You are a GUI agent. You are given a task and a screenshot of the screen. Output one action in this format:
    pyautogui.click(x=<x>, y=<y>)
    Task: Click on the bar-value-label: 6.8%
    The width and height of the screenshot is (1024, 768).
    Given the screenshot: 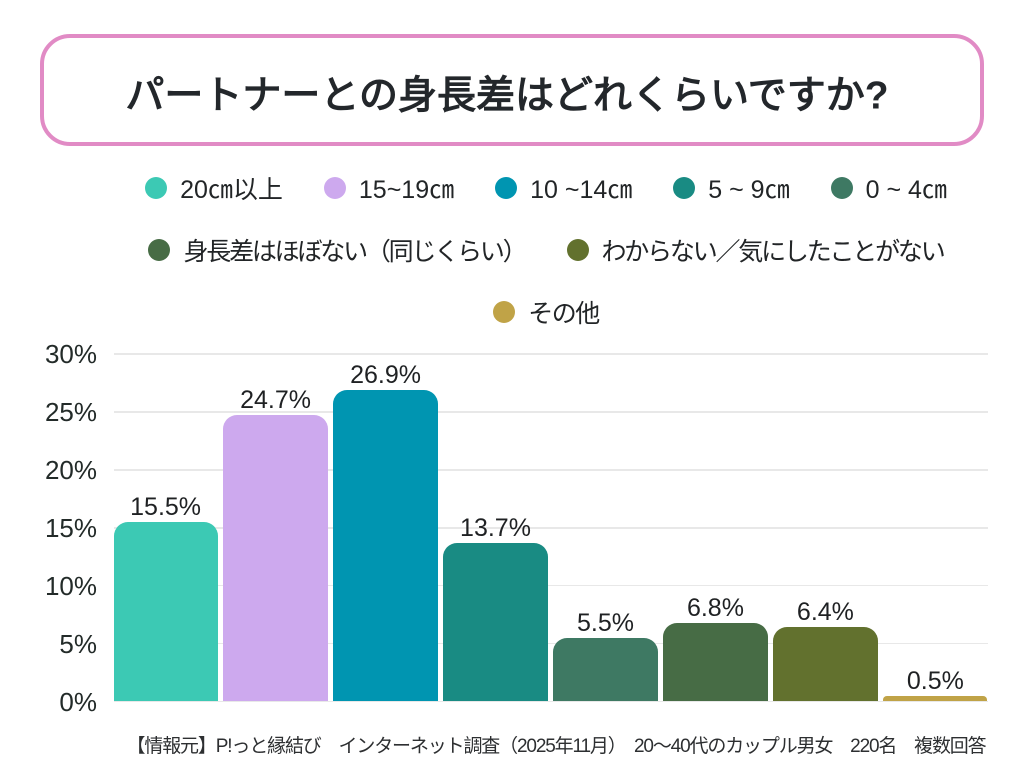 What is the action you would take?
    pyautogui.click(x=715, y=607)
    